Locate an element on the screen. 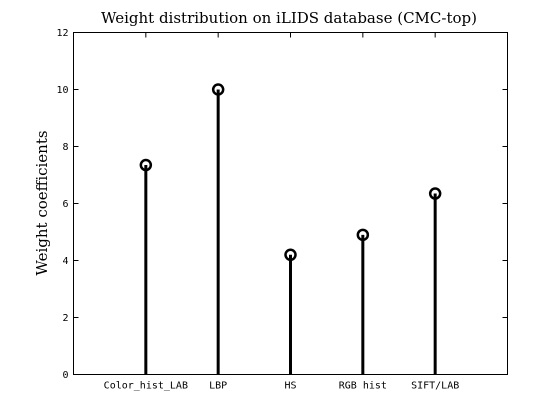 The image size is (560, 420). x-tick-label: LBP is located at coordinates (218, 386).